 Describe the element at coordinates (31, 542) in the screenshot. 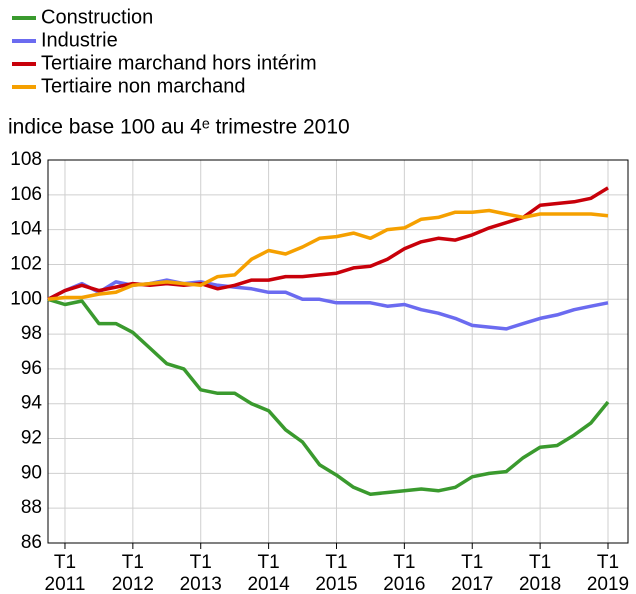

I see `y-tick-label: 86` at that location.